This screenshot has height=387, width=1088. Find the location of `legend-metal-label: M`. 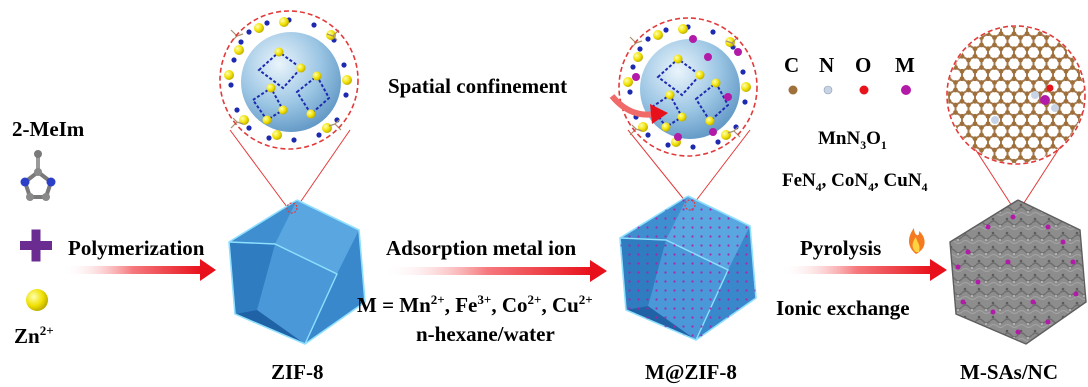

legend-metal-label: M is located at coordinates (905, 65).